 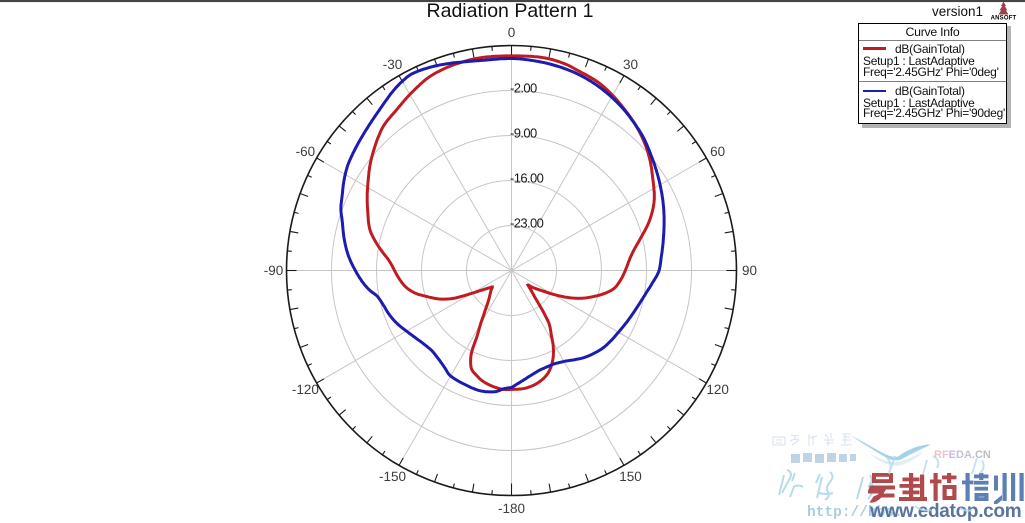 I want to click on svg-text: -9.00, so click(x=523, y=132).